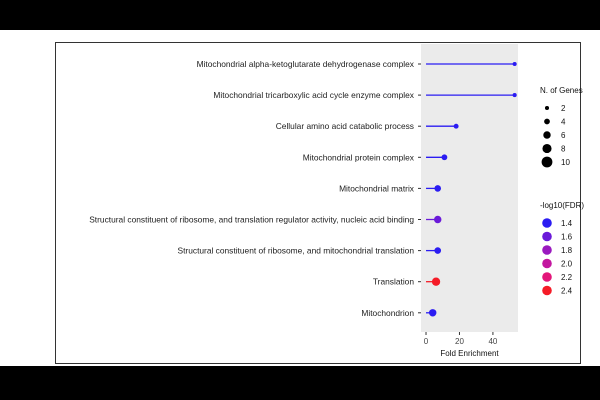  What do you see at coordinates (567, 291) in the screenshot?
I see `color-legend-label: 2.4` at bounding box center [567, 291].